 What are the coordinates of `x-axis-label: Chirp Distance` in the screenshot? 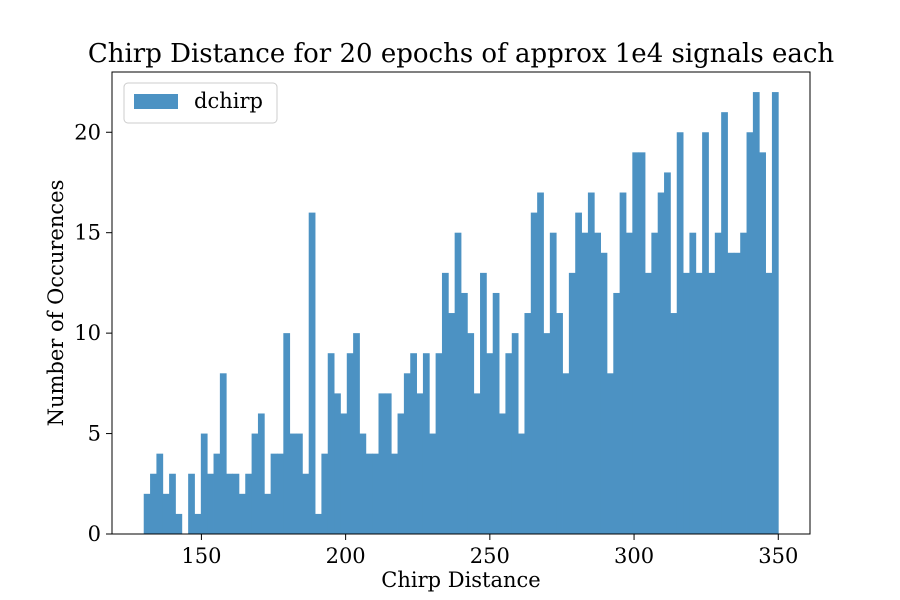 It's located at (460, 580).